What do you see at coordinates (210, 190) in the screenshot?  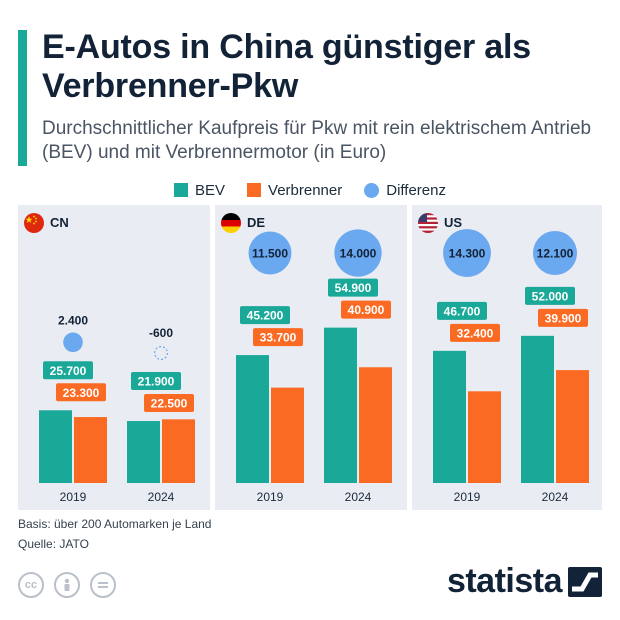 I see `legend-label-bev: BEV` at bounding box center [210, 190].